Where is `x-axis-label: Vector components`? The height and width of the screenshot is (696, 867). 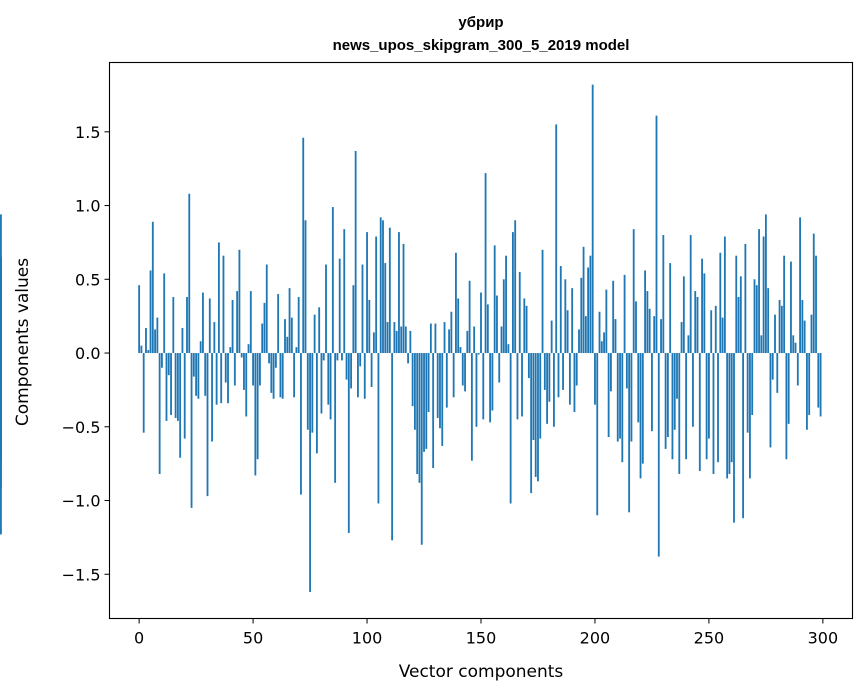
x-axis-label: Vector components is located at coordinates (481, 672).